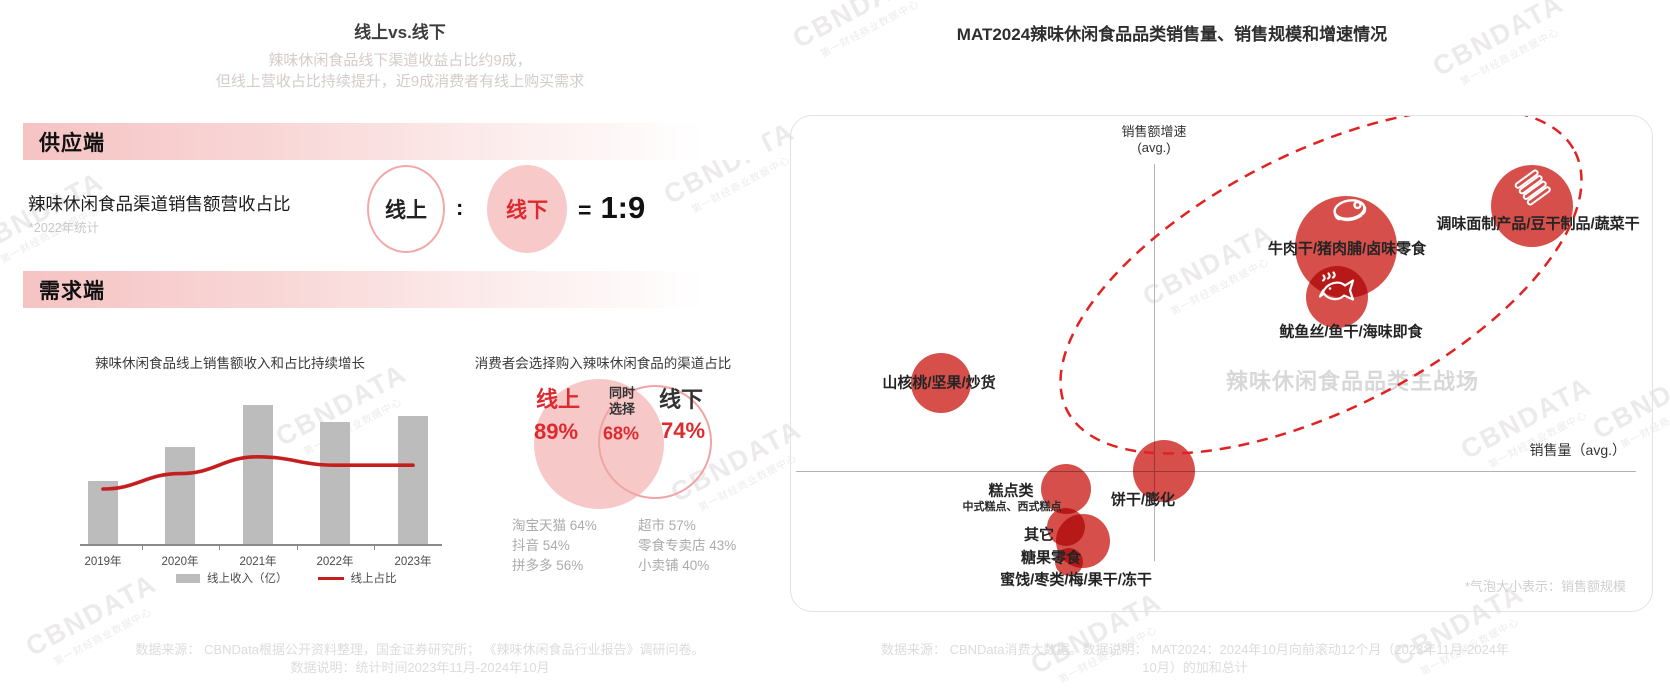 This screenshot has width=1670, height=692. What do you see at coordinates (1532, 189) in the screenshot?
I see `noodle-strips-icon` at bounding box center [1532, 189].